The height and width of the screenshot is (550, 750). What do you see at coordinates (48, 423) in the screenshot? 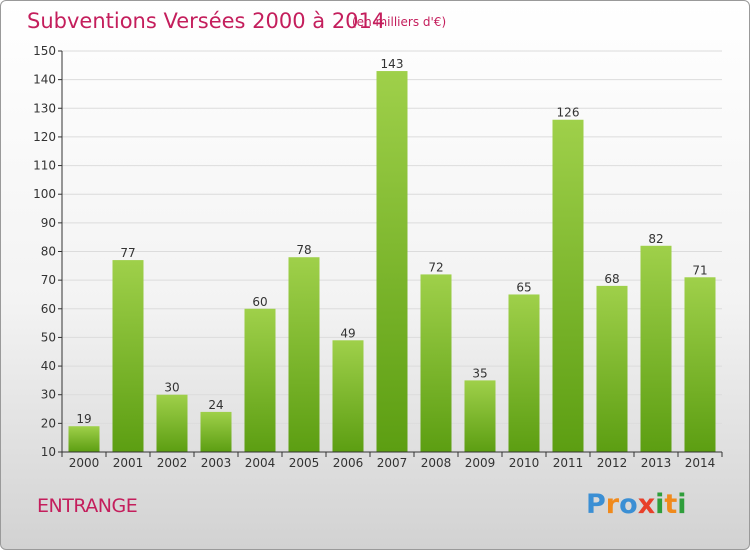
I see `y-tick-label: 20` at bounding box center [48, 423].